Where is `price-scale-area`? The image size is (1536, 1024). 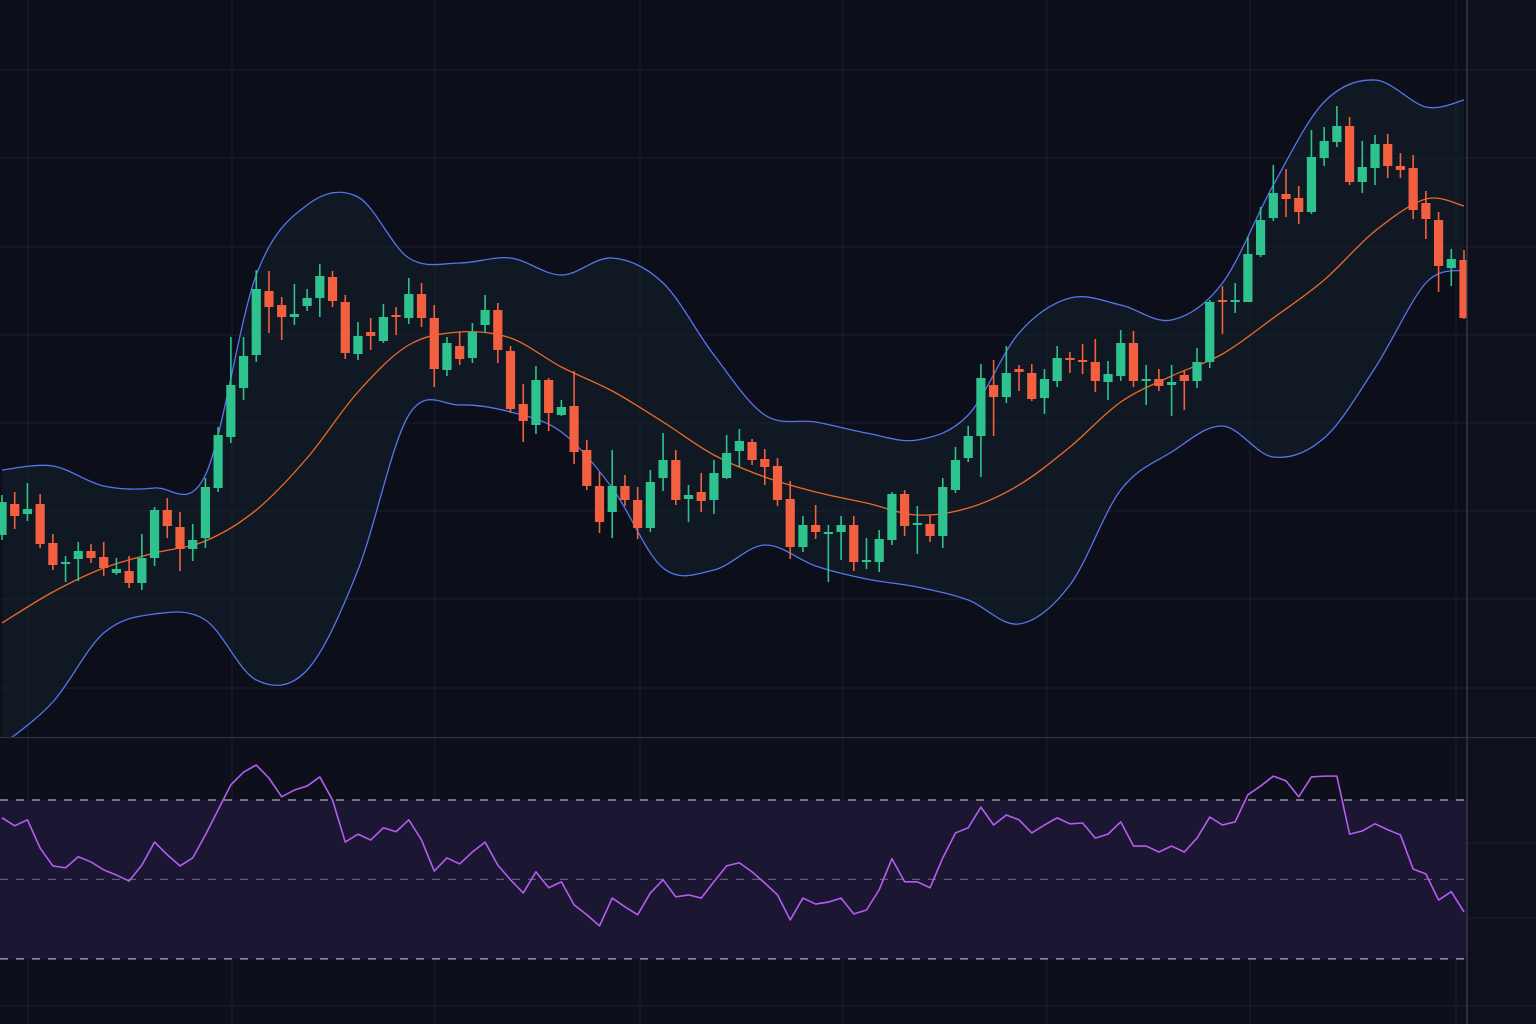 price-scale-area is located at coordinates (1501, 512).